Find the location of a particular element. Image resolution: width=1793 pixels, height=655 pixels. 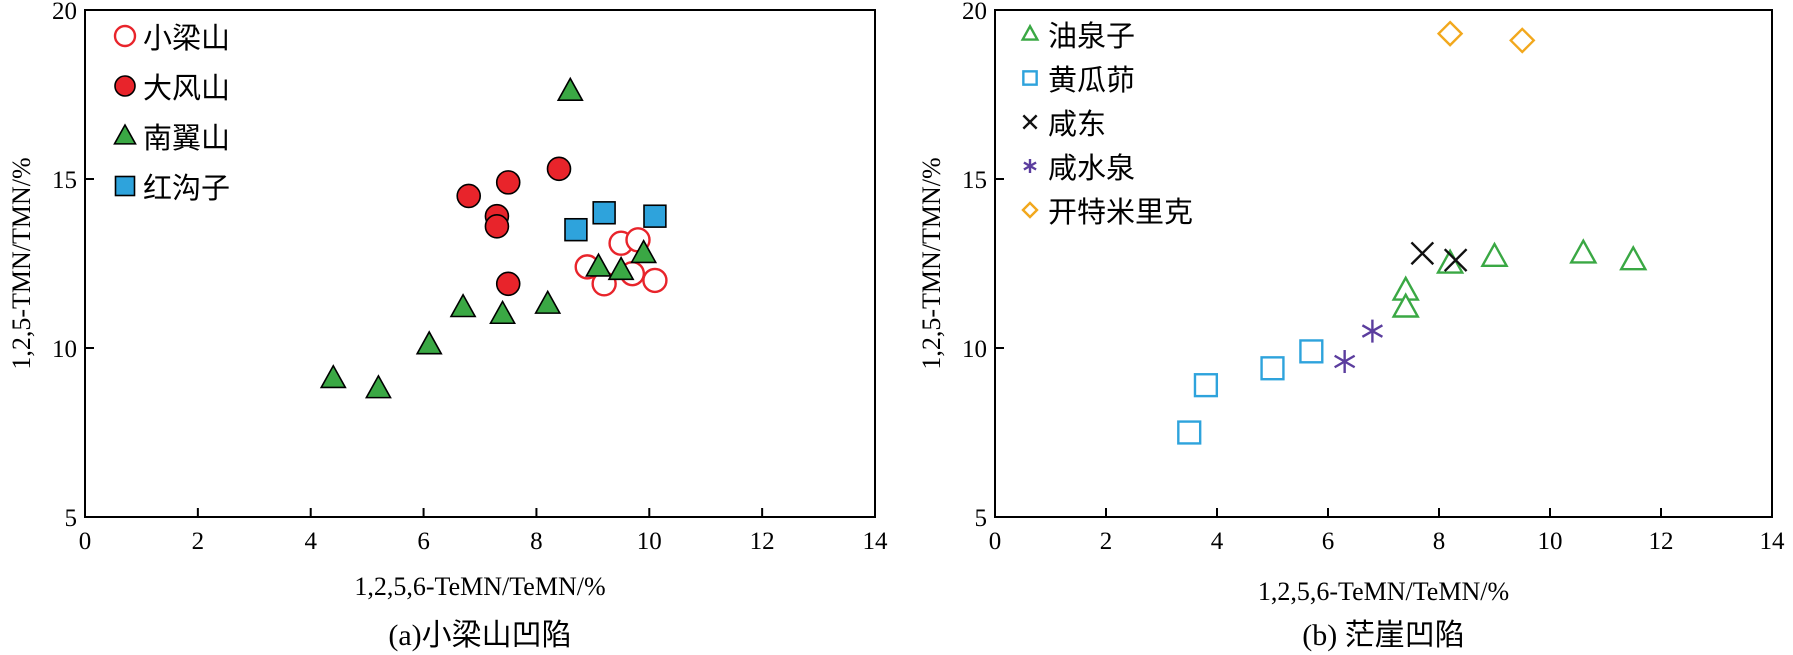

legend-label: 咸东 is located at coordinates (1077, 124).